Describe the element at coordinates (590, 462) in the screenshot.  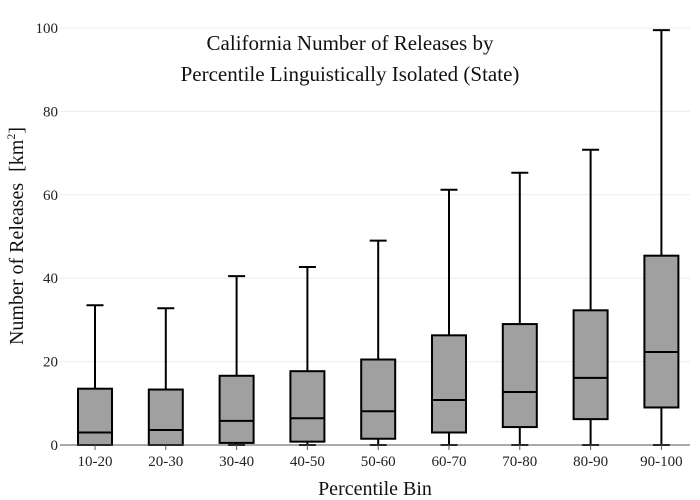
I see `x-tick-label: 80-90` at that location.